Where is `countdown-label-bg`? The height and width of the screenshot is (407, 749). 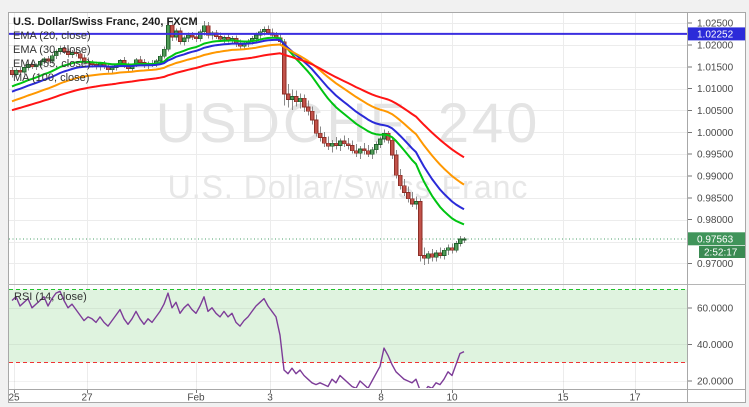 countdown-label-bg is located at coordinates (722, 252).